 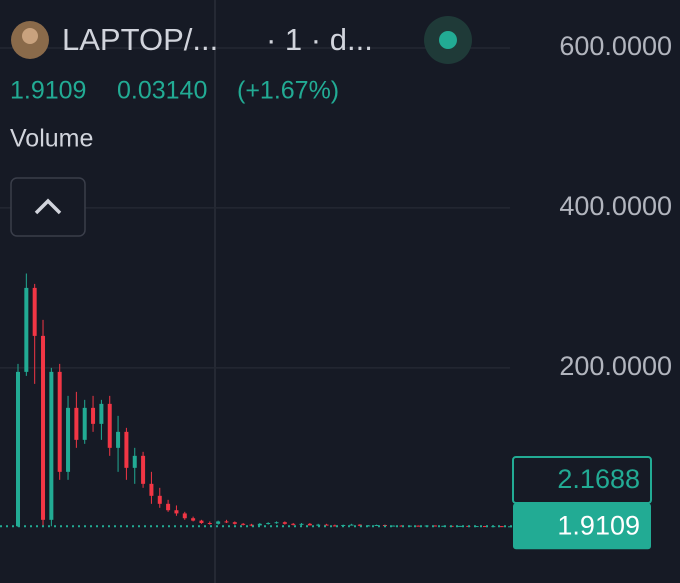 I want to click on y-tick-label: 400.0000, so click(x=615, y=206).